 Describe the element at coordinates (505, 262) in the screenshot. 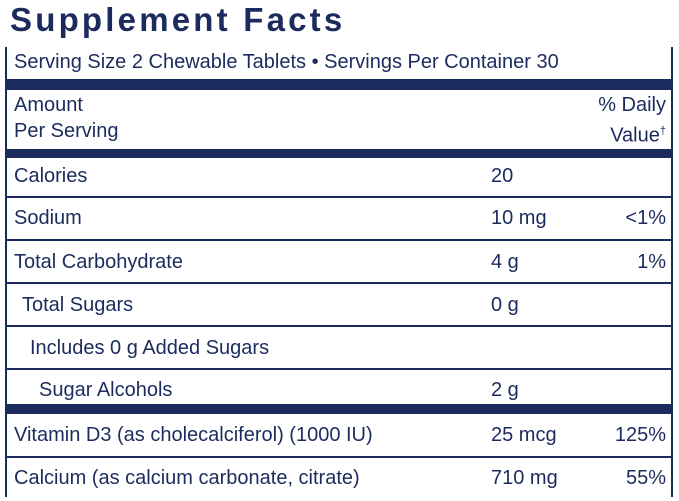

I see `nutrient-amount: 4 g` at that location.